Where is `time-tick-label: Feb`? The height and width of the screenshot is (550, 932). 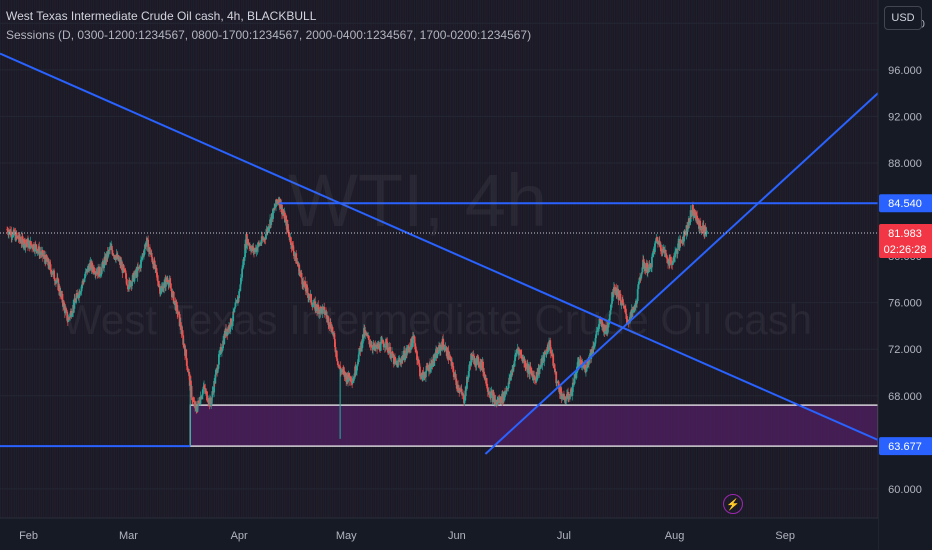
time-tick-label: Feb is located at coordinates (28, 536).